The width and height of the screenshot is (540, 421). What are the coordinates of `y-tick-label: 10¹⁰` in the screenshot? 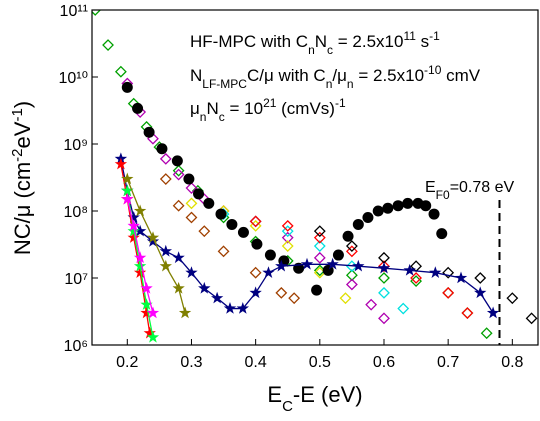 It's located at (73, 78).